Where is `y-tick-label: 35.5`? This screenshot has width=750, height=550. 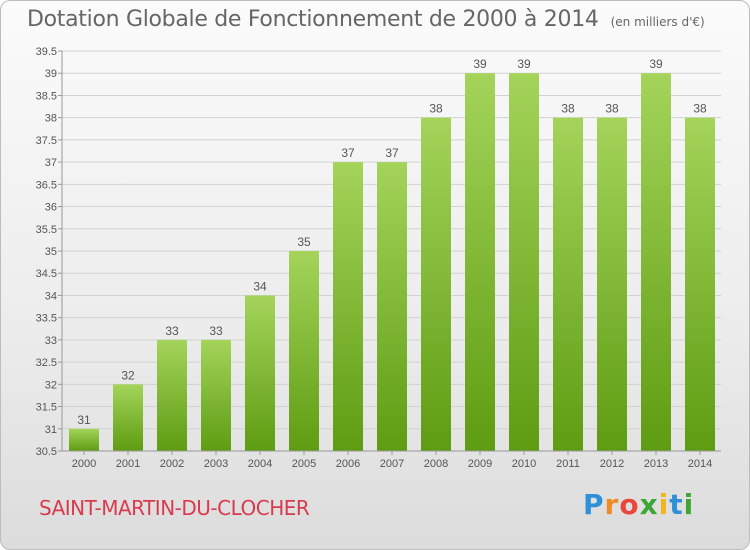 y-tick-label: 35.5 is located at coordinates (46, 230).